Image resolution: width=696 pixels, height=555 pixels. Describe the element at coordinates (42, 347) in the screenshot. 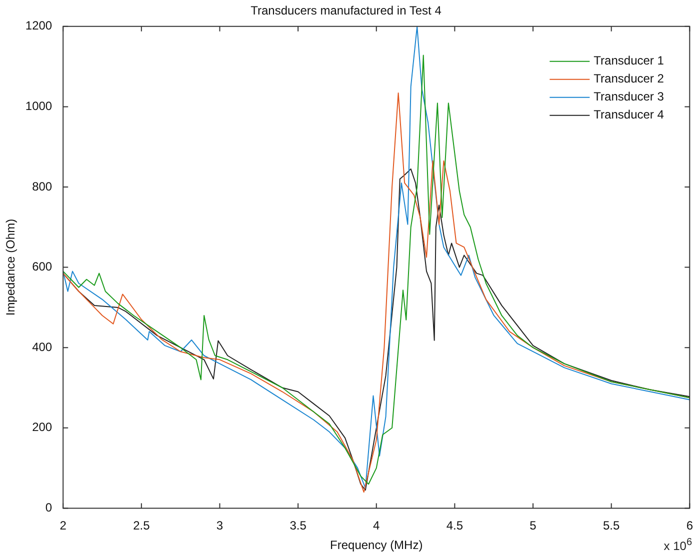

I see `y-tick-label: 400` at that location.